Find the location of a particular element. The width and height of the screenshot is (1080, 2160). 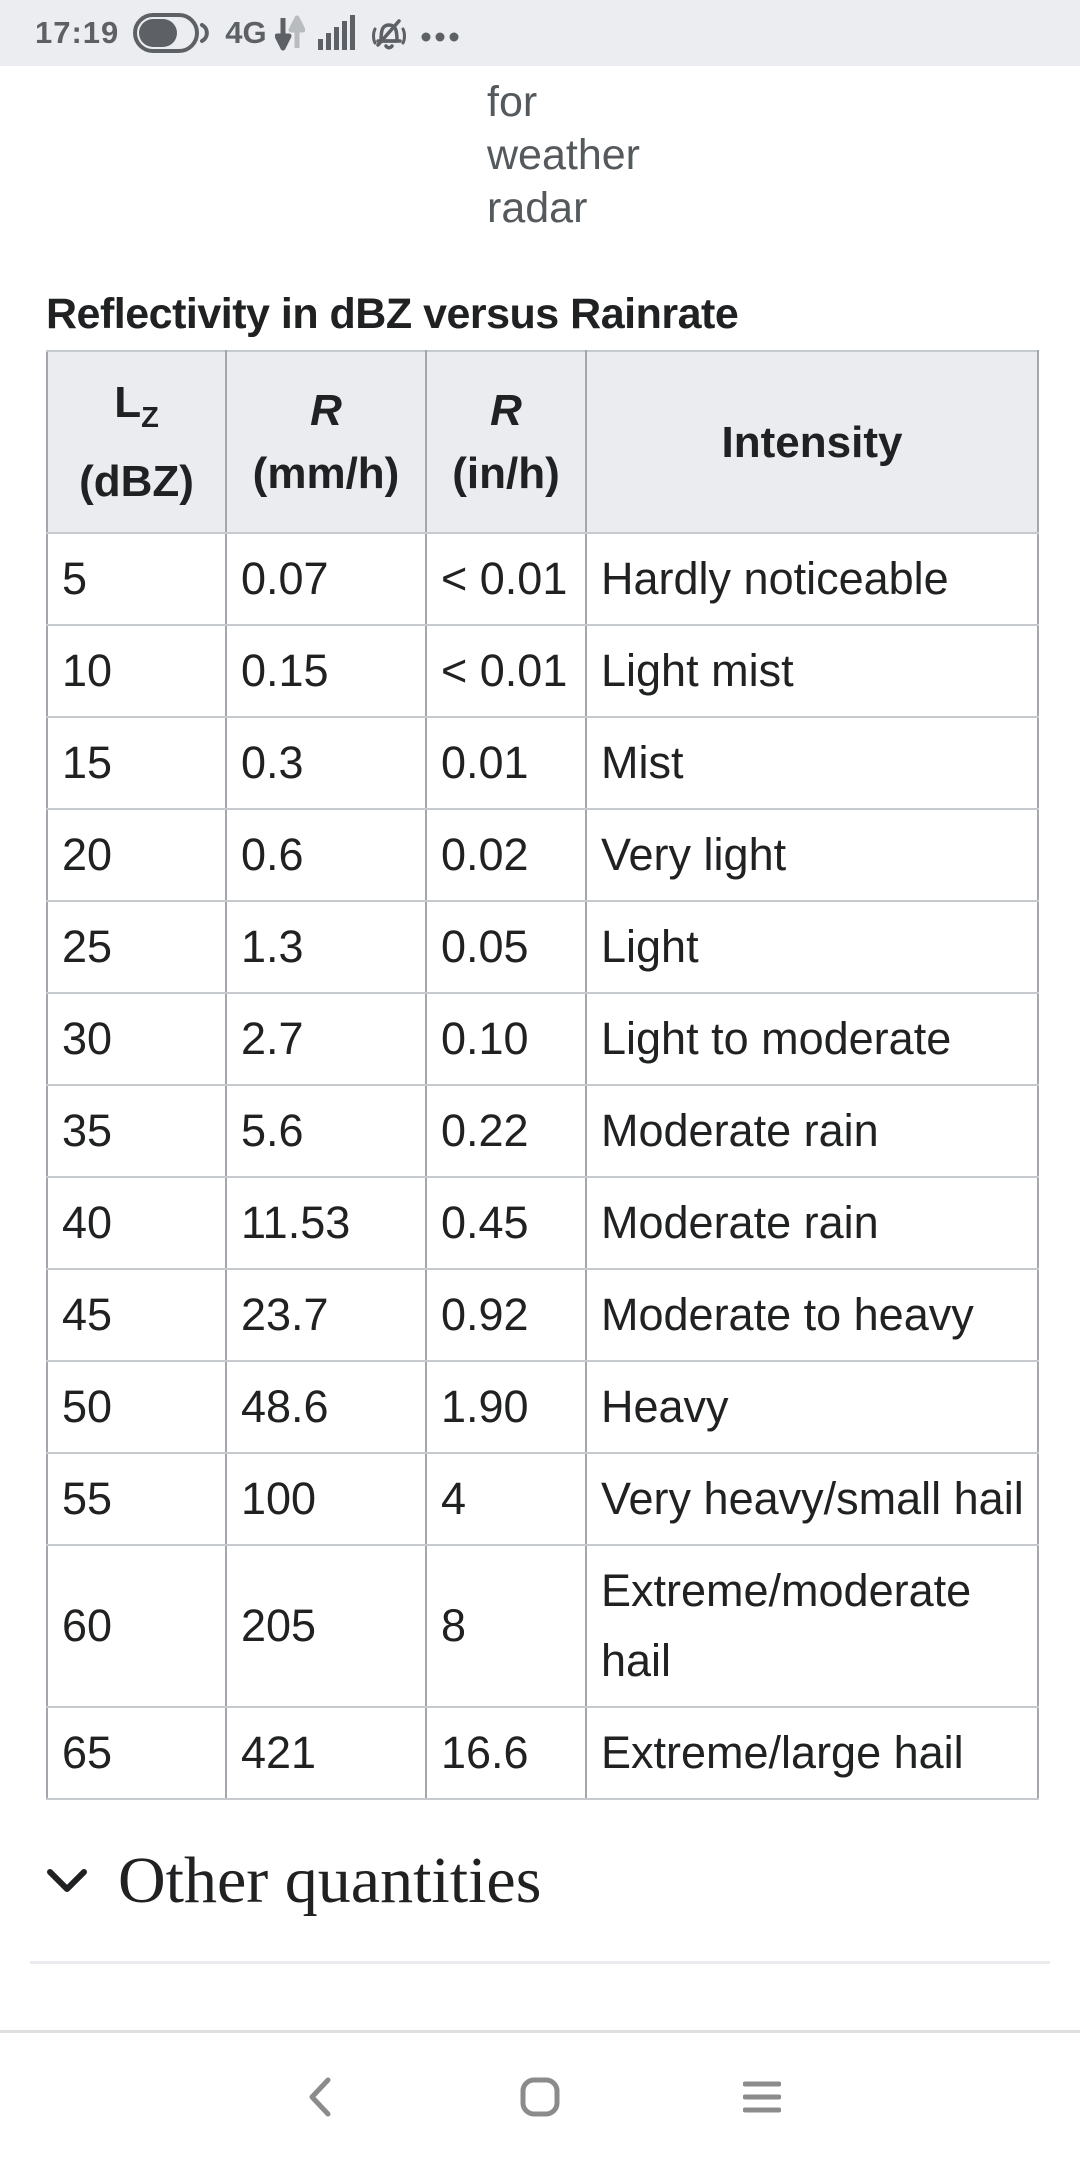

dbz-unit: (dBZ) is located at coordinates (136, 481).